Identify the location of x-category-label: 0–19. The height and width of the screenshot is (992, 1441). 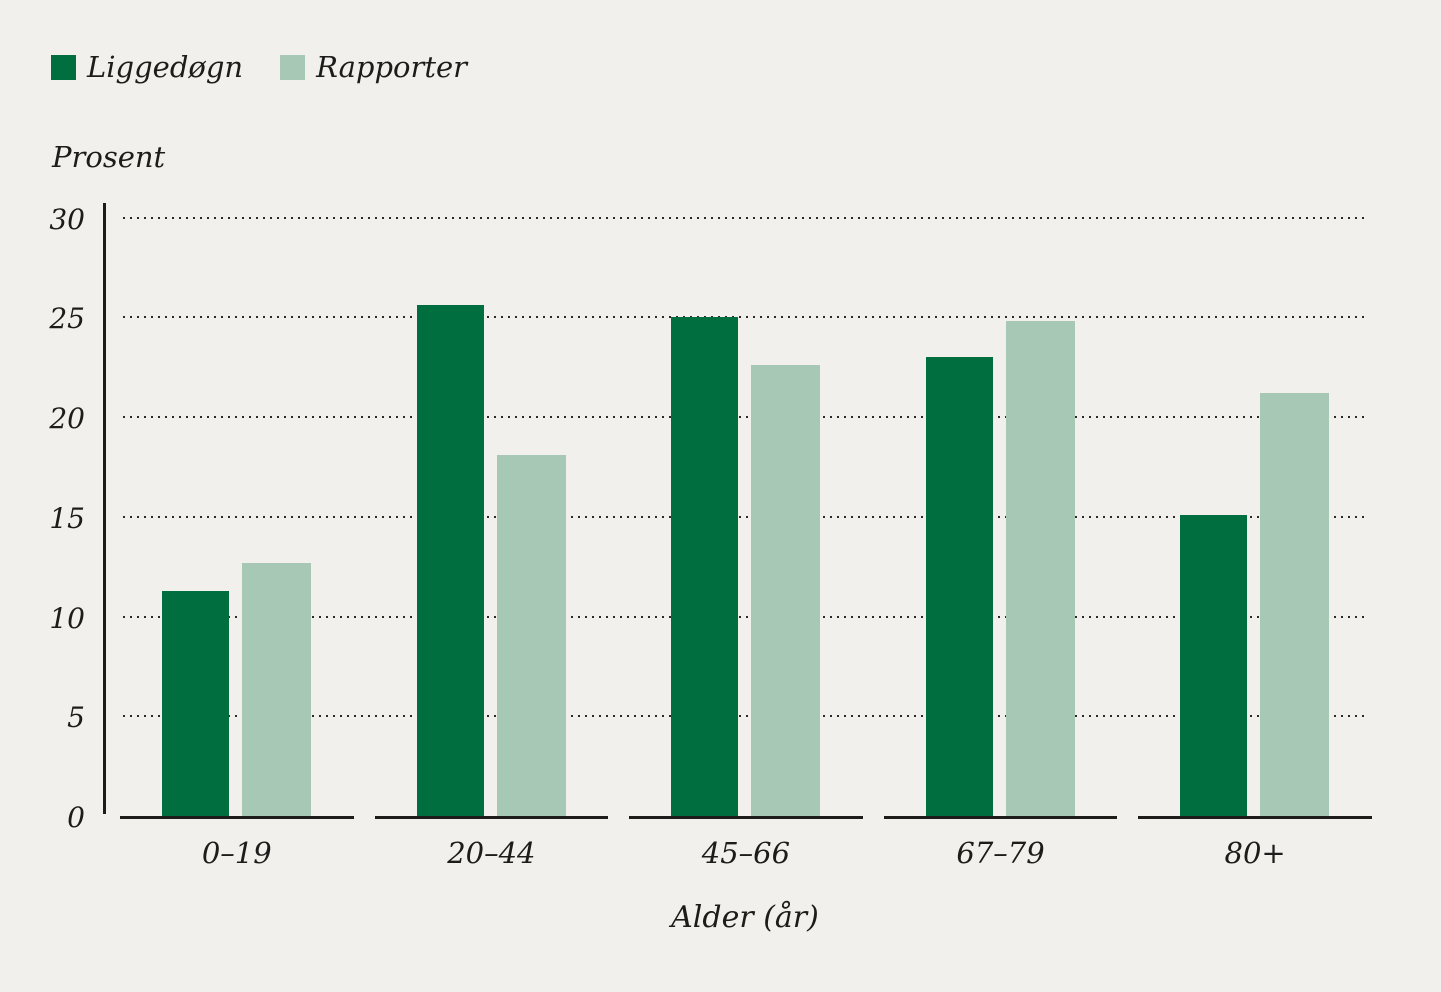
(236, 853).